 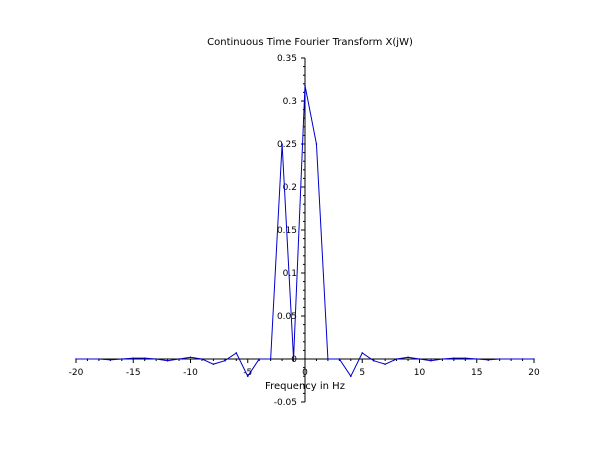 I want to click on y-tick-label: 0.05, so click(x=287, y=317).